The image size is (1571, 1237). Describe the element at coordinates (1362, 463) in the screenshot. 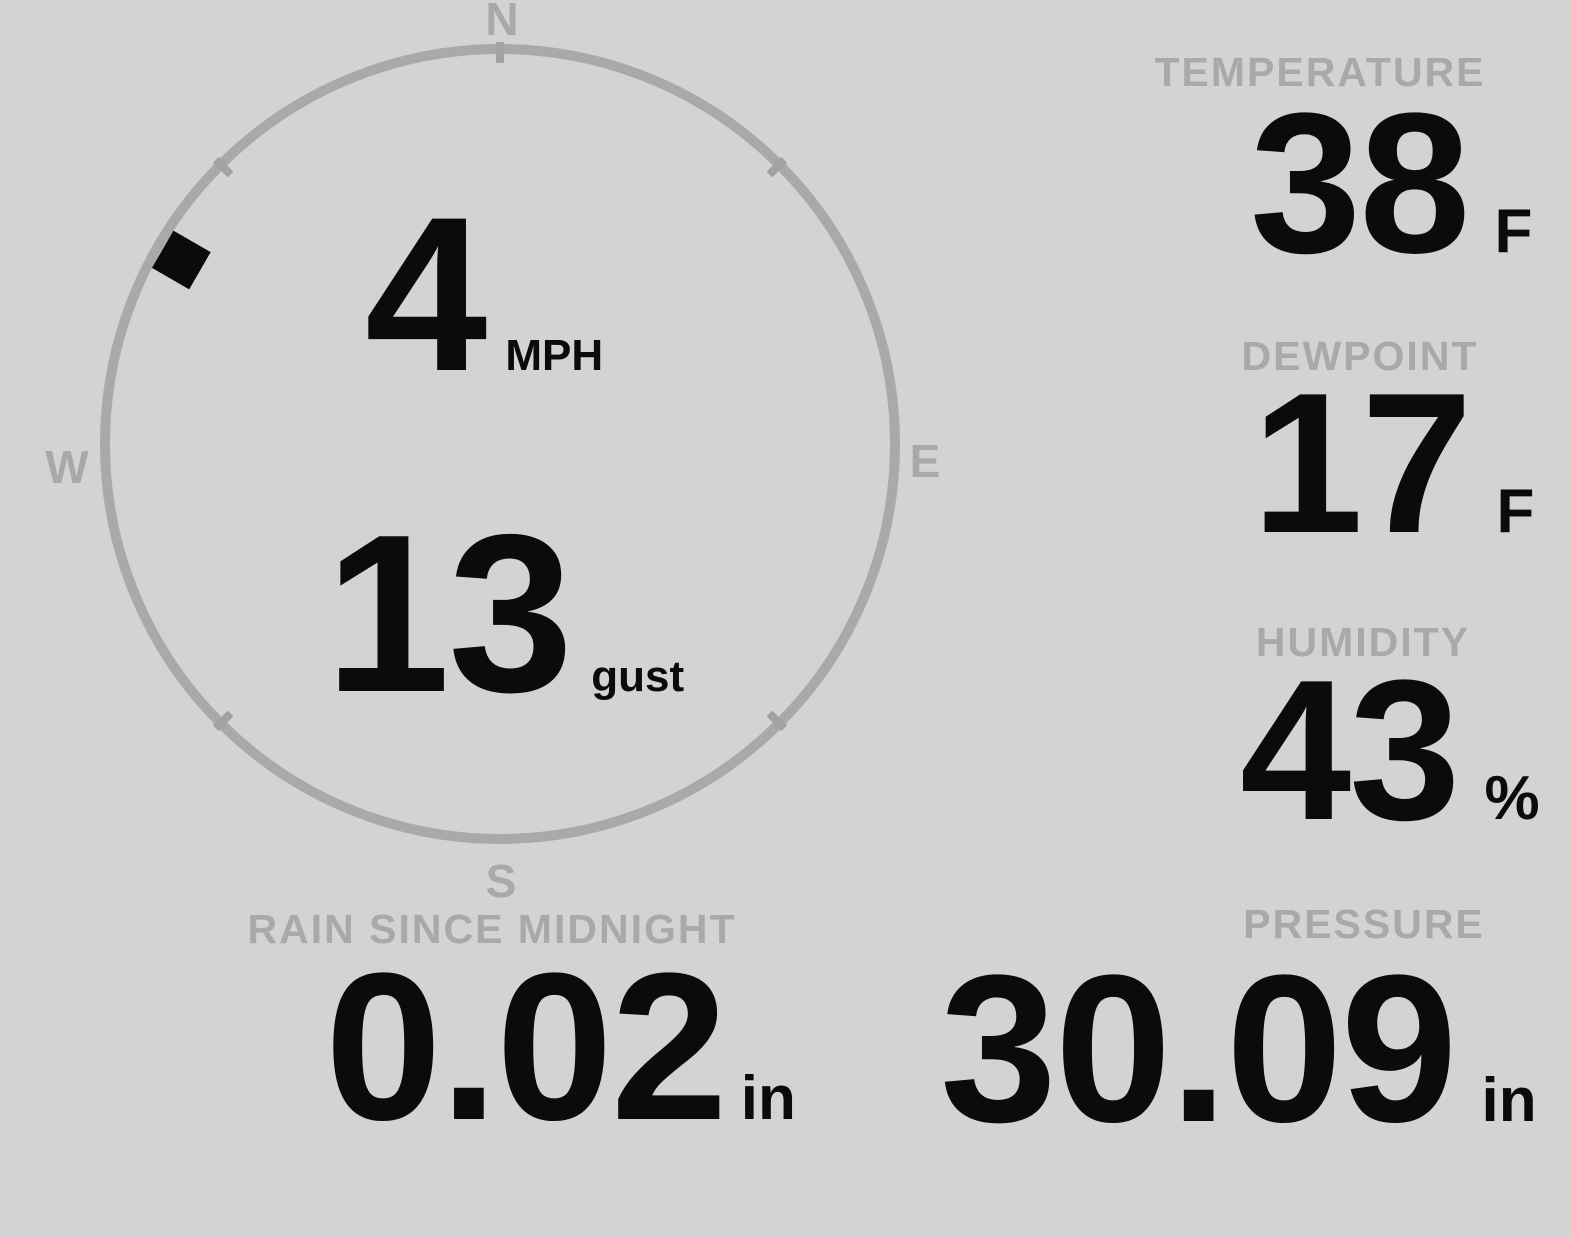

I see `dewpoint-value: 17` at that location.